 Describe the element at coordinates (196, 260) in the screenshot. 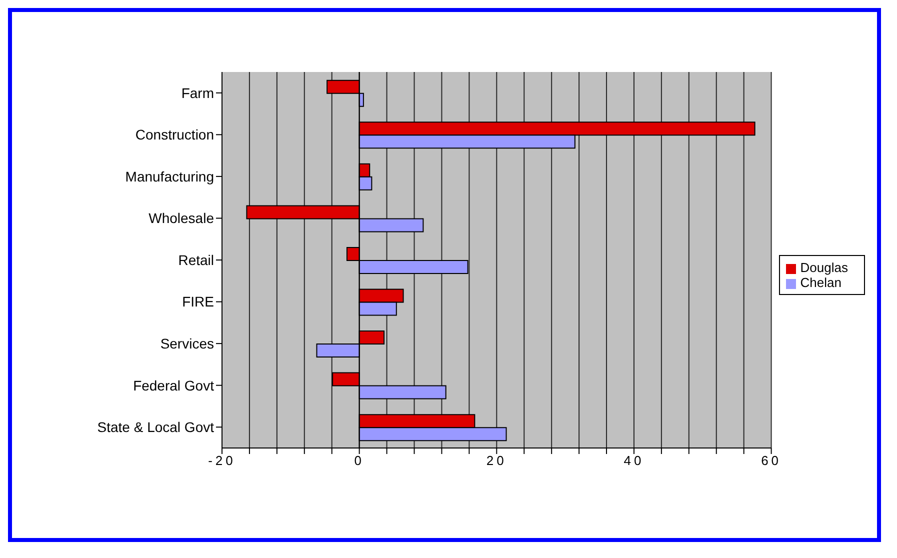

I see `y-tick-label: Retail` at that location.